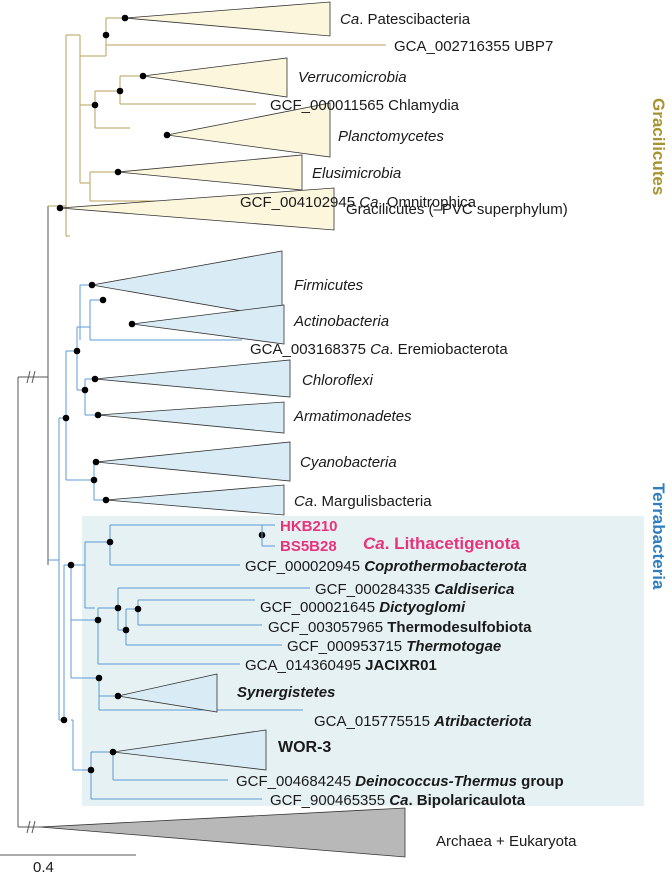  Describe the element at coordinates (363, 607) in the screenshot. I see `label-dictyoglomi: GCF_000021645 Dictyoglomi` at that location.